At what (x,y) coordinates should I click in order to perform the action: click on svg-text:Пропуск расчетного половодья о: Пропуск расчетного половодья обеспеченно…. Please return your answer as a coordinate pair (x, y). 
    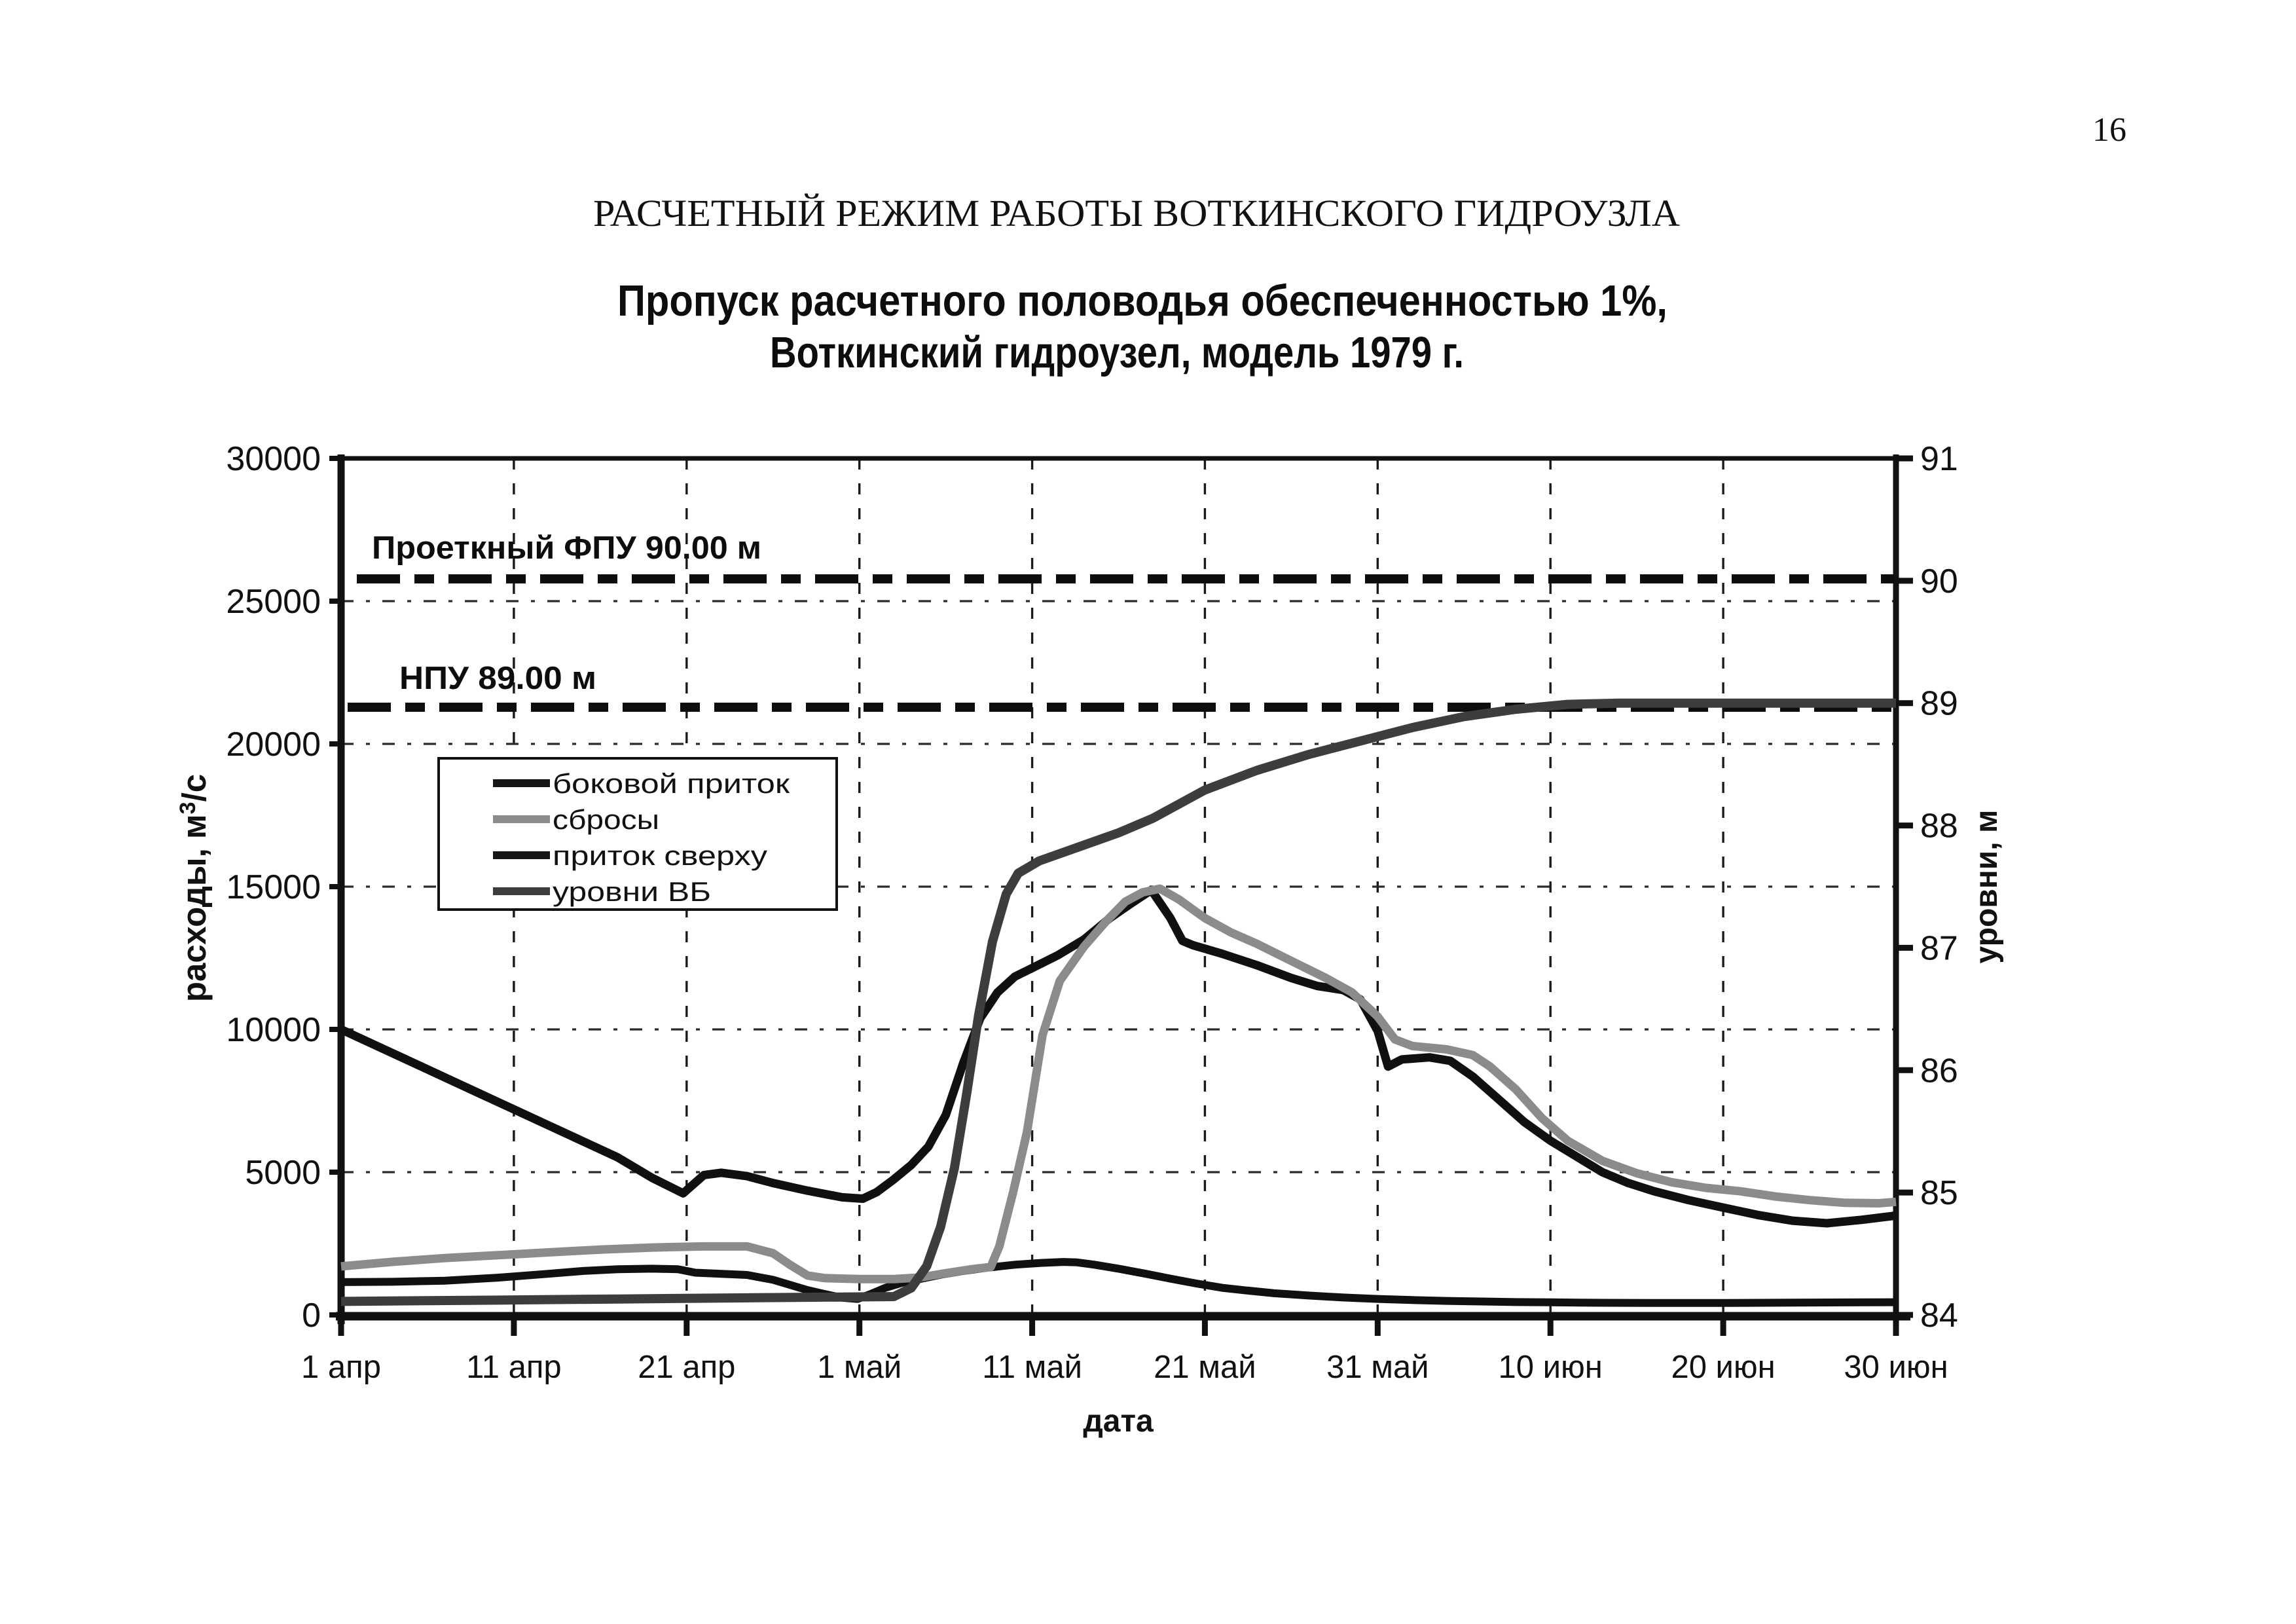
    Looking at the image, I should click on (1142, 300).